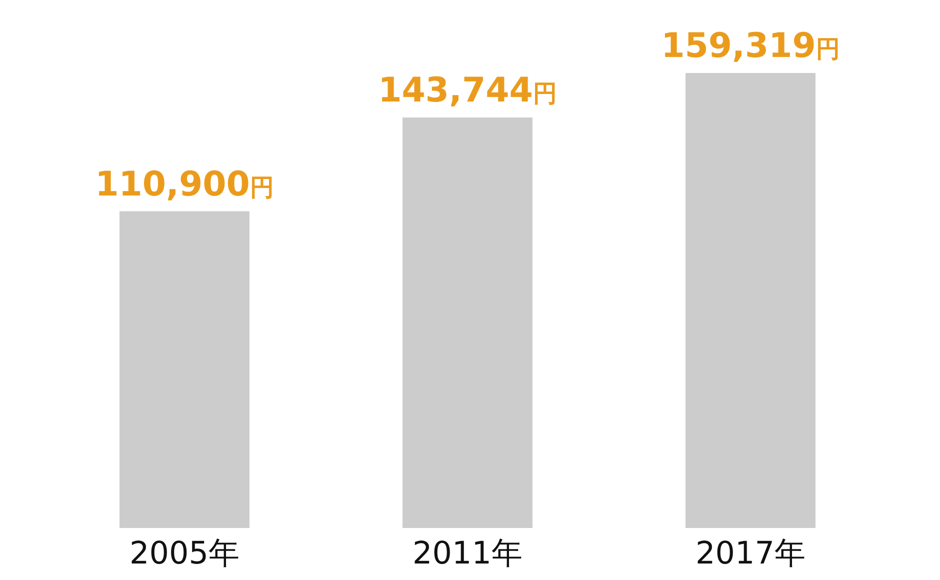 This screenshot has height=580, width=940. What do you see at coordinates (185, 554) in the screenshot?
I see `x-tick-label: 2005年` at bounding box center [185, 554].